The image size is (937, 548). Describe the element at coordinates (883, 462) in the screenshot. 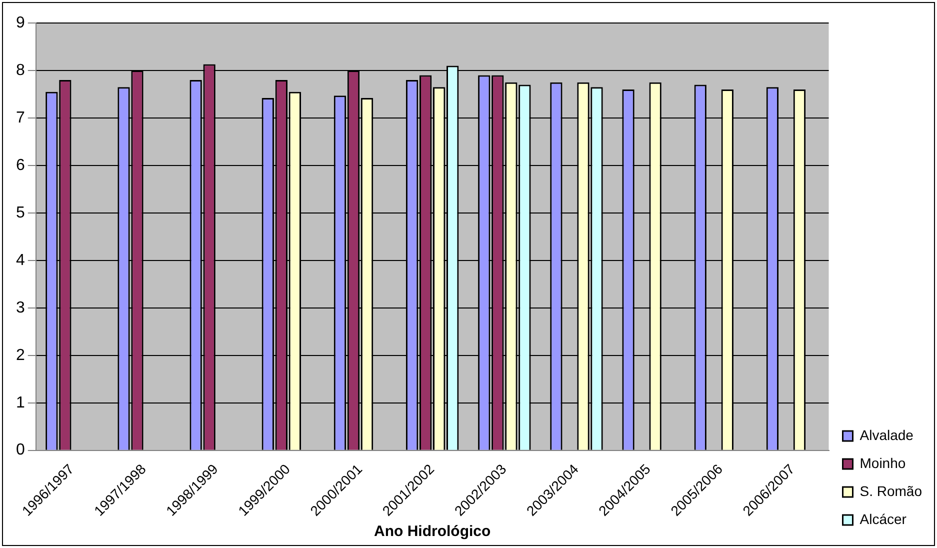

I see `legend-label: Moinho` at that location.